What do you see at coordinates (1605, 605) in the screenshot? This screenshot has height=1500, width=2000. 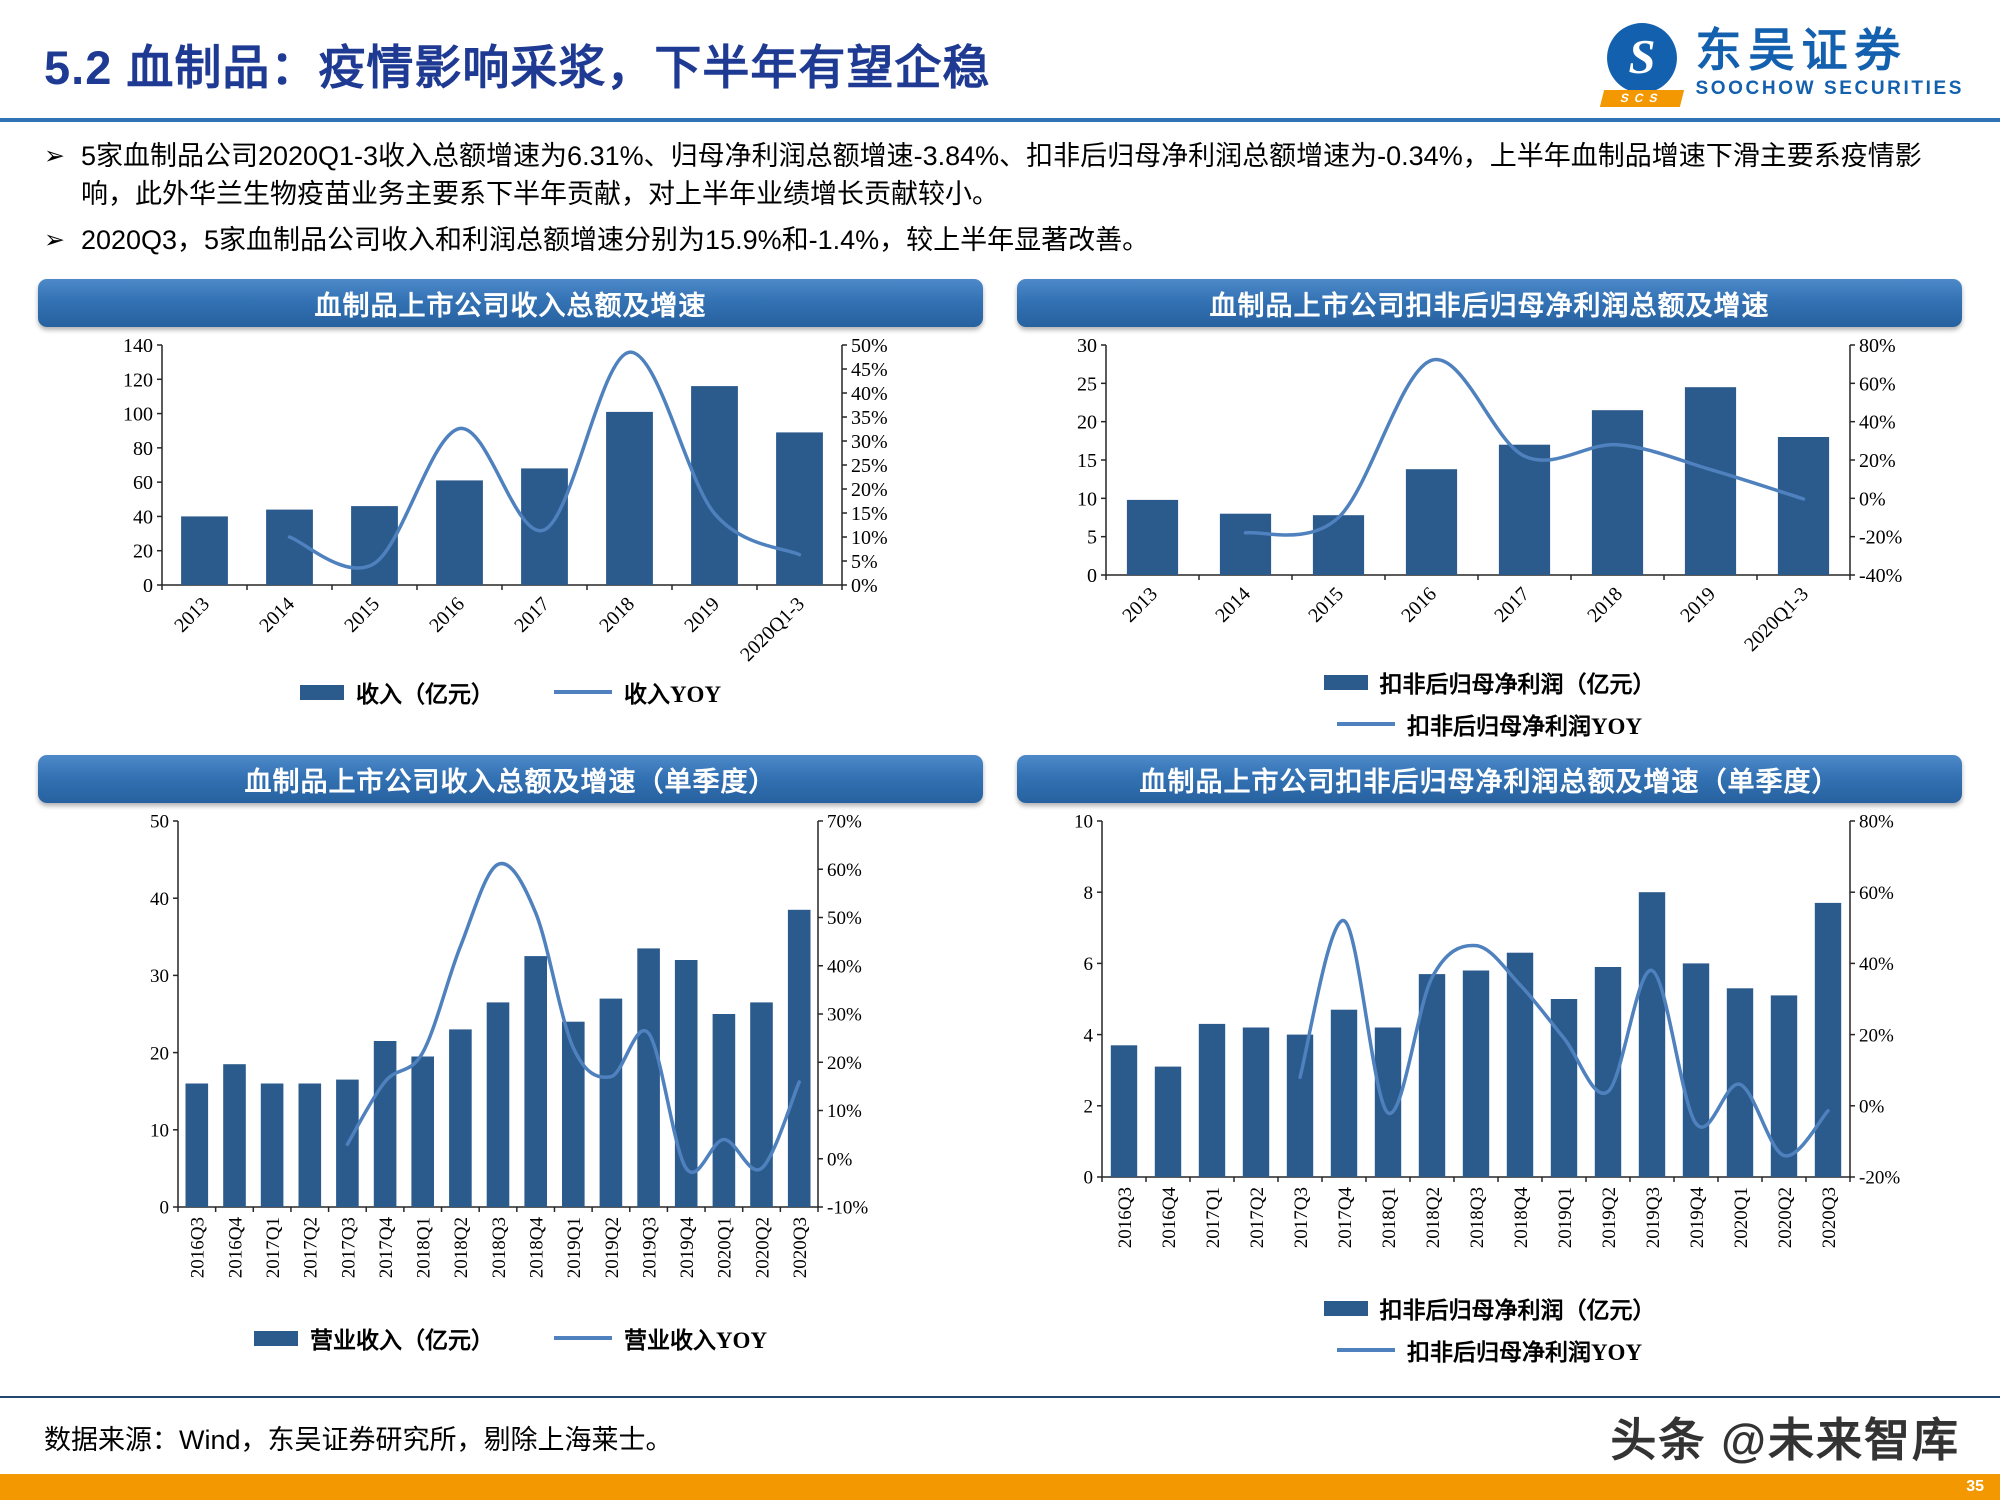 I see `svg-text: 2018` at bounding box center [1605, 605].